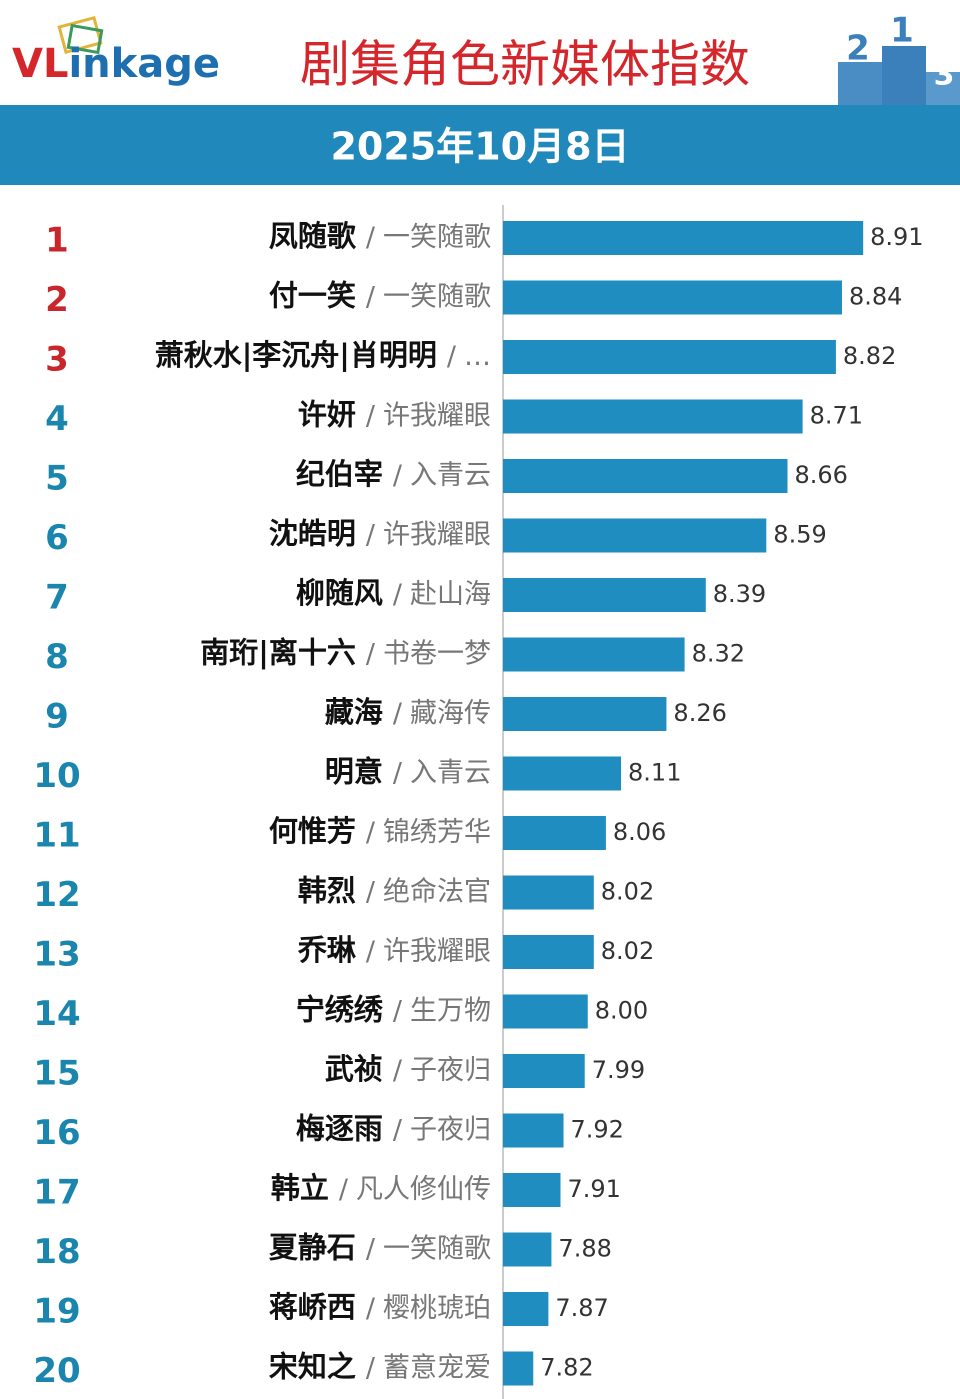  Describe the element at coordinates (312, 534) in the screenshot. I see `character-name: 沈皓明` at that location.